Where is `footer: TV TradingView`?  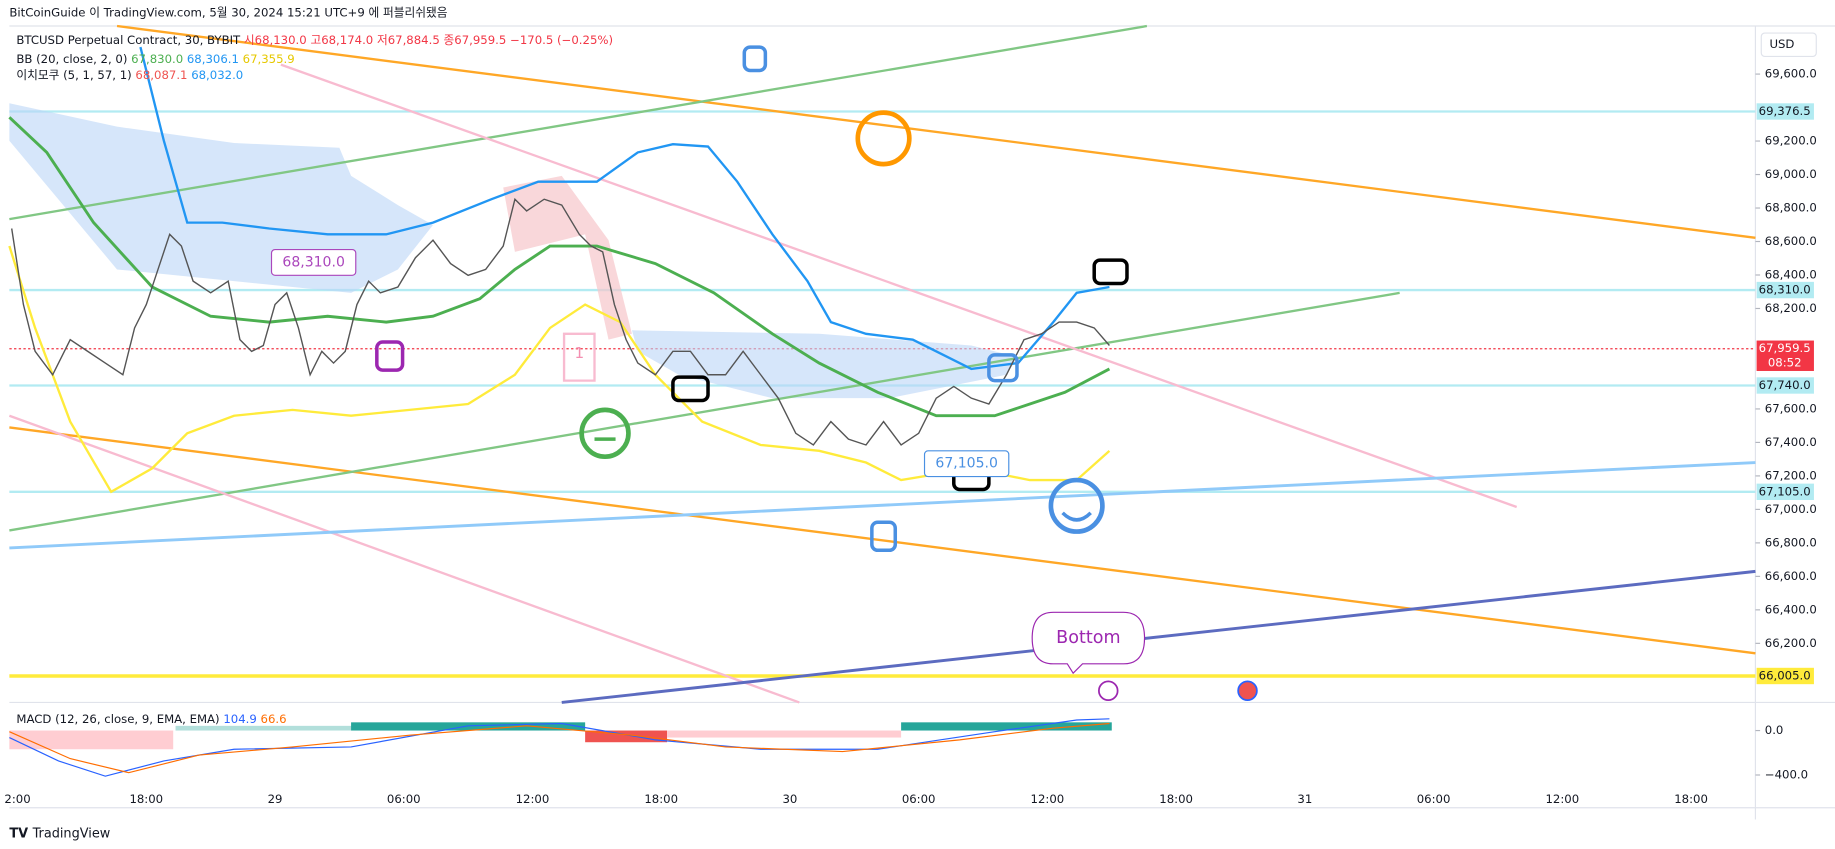 footer: TV TradingView is located at coordinates (59, 833).